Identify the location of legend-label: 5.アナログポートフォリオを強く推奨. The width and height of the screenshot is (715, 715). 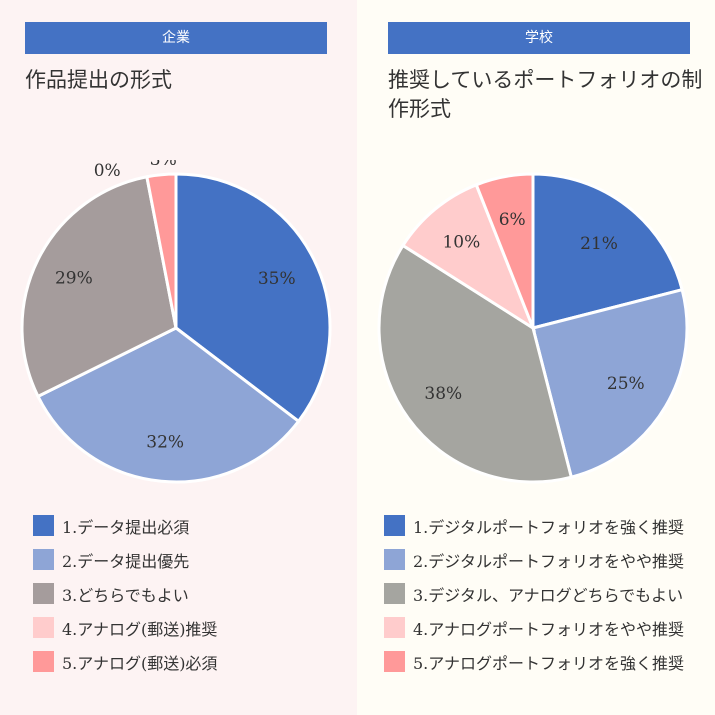
(548, 663).